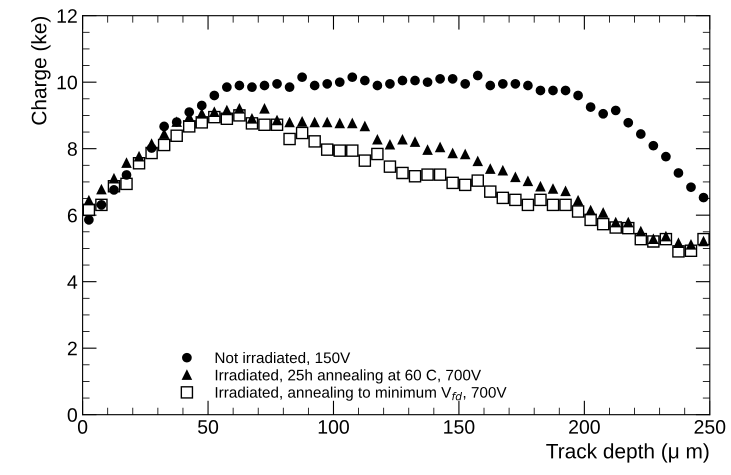 Image resolution: width=731 pixels, height=475 pixels. What do you see at coordinates (72, 282) in the screenshot?
I see `y-tick-label: 4` at bounding box center [72, 282].